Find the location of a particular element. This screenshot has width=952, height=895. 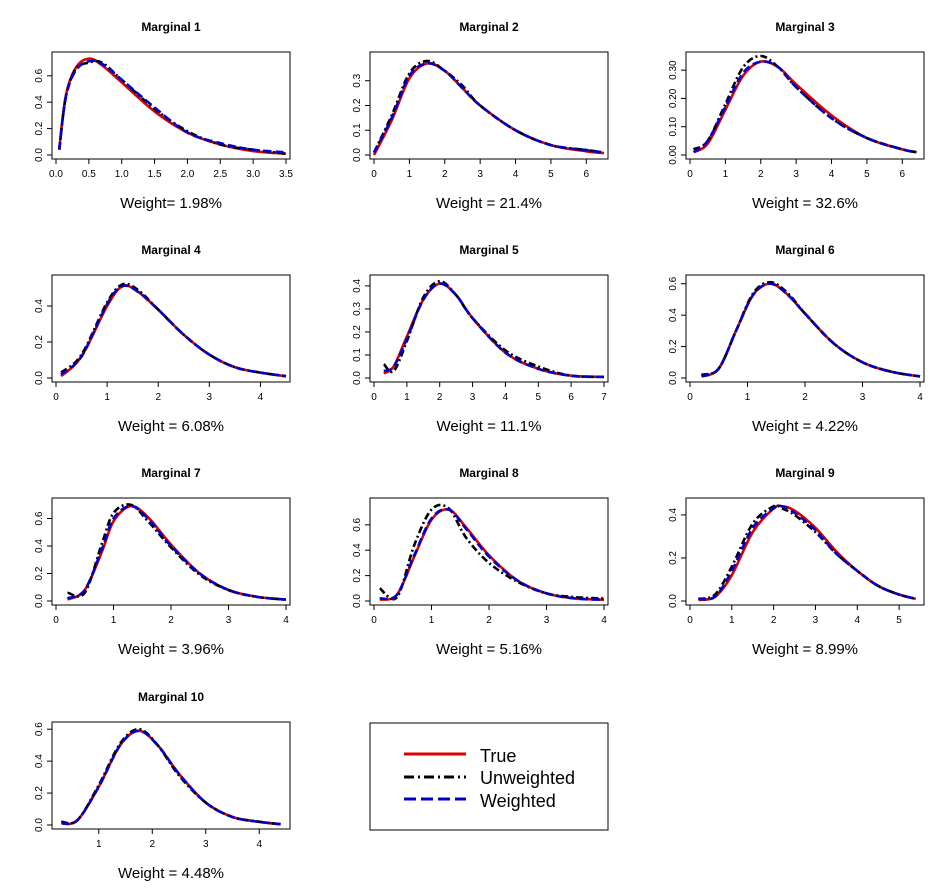

panel-title: Marginal 10 is located at coordinates (171, 697).